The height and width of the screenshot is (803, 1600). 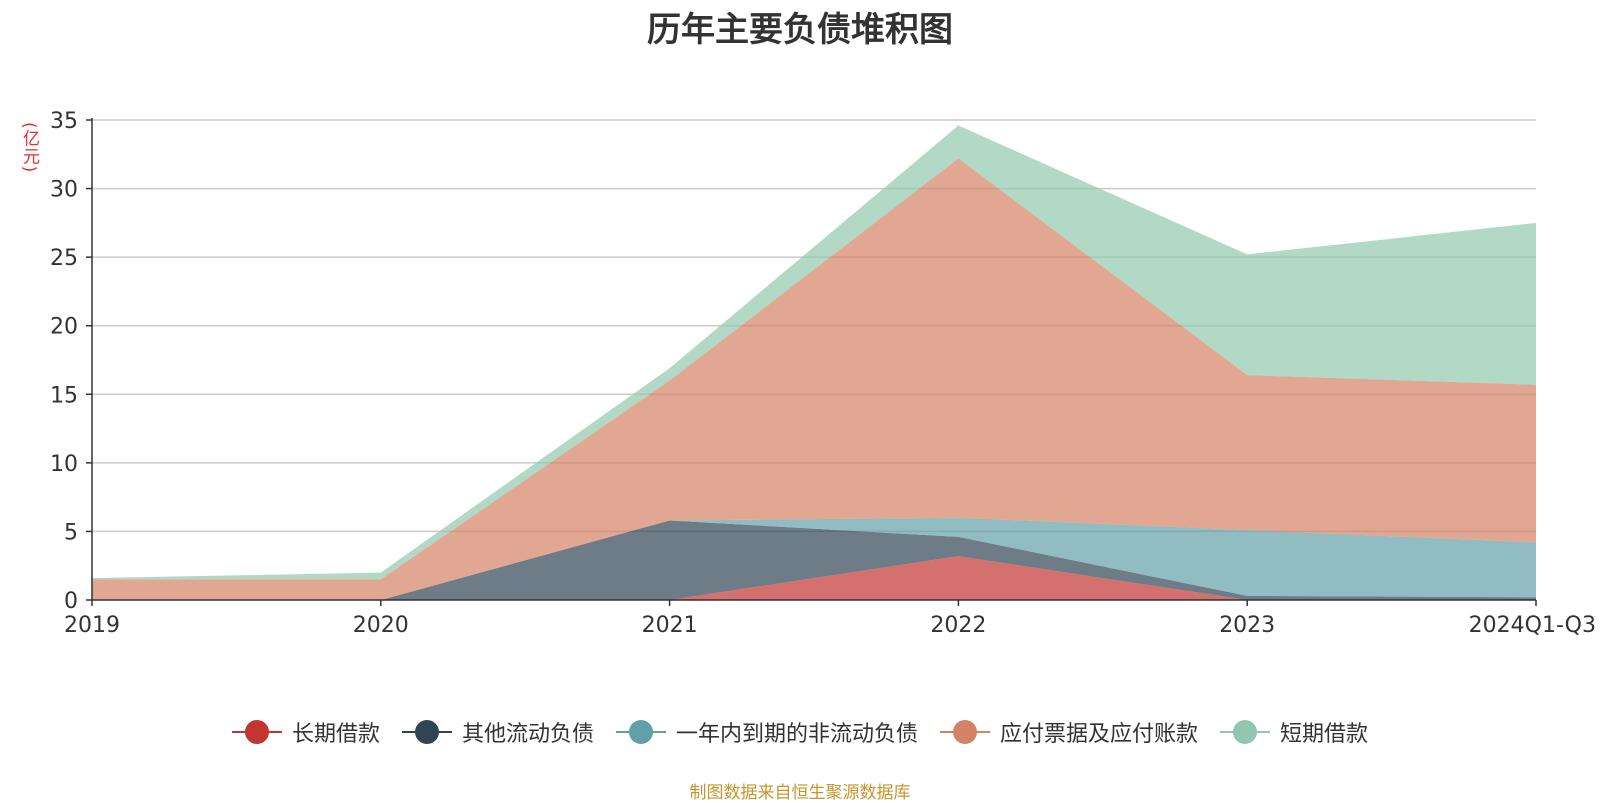 I want to click on legend: 长期借款 其他流动负债 一年内到期的非流动负债 应付票据及应付账款 短期借款, so click(x=800, y=732).